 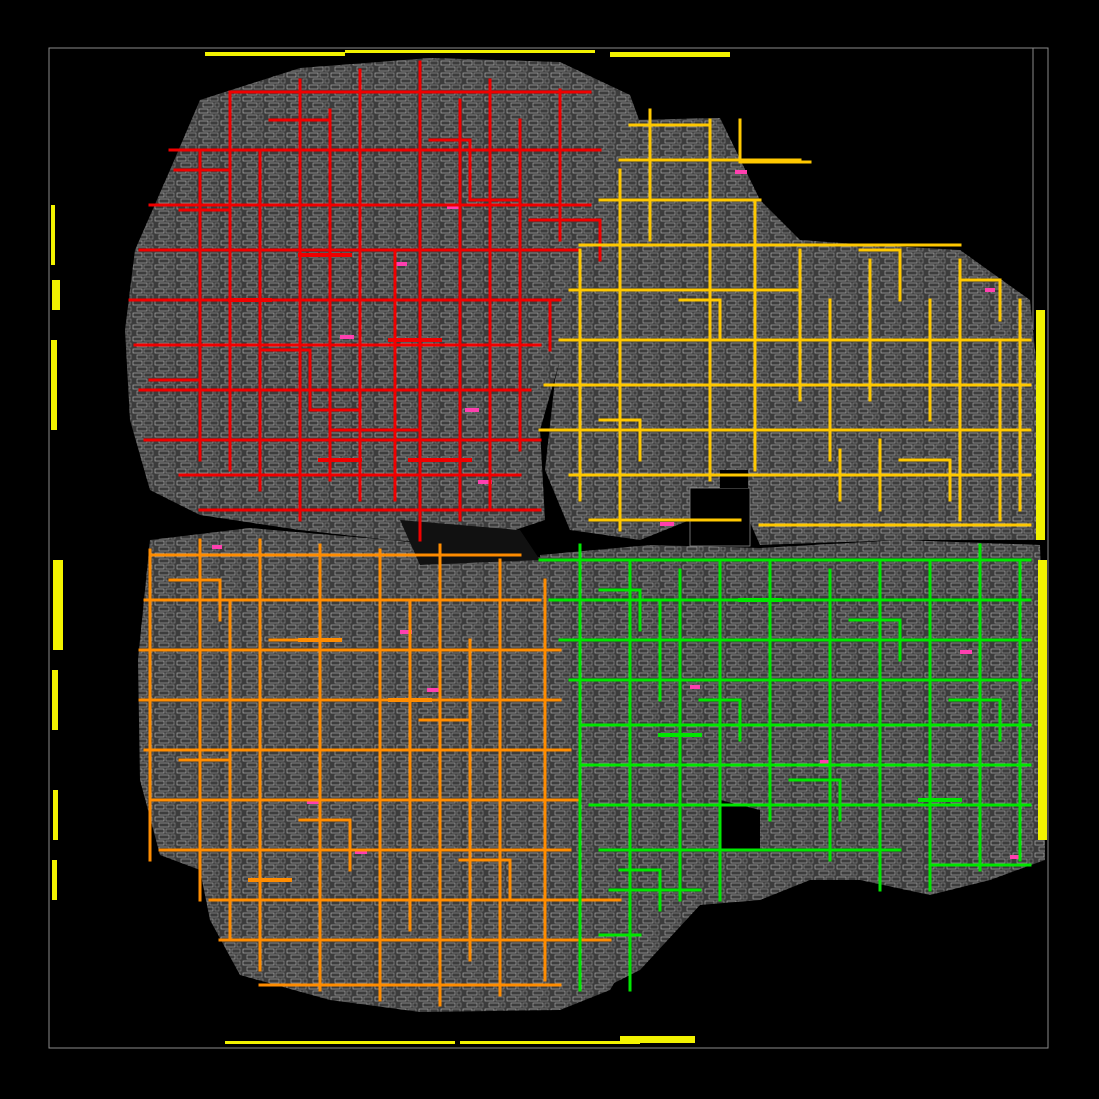 What do you see at coordinates (58, 605) in the screenshot?
I see `io-pin-column-left-d` at bounding box center [58, 605].